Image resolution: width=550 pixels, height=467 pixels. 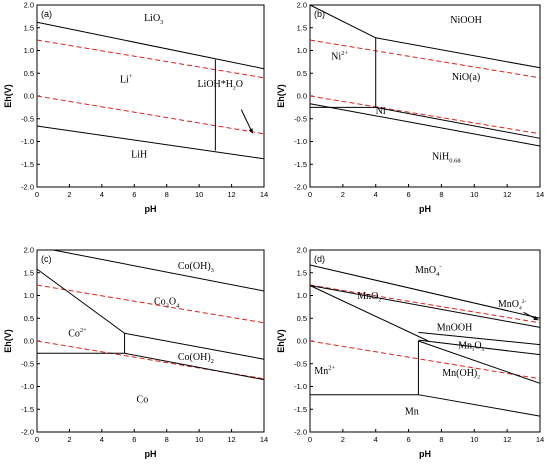 What do you see at coordinates (319, 14) in the screenshot?
I see `panel-label: (b)` at bounding box center [319, 14].